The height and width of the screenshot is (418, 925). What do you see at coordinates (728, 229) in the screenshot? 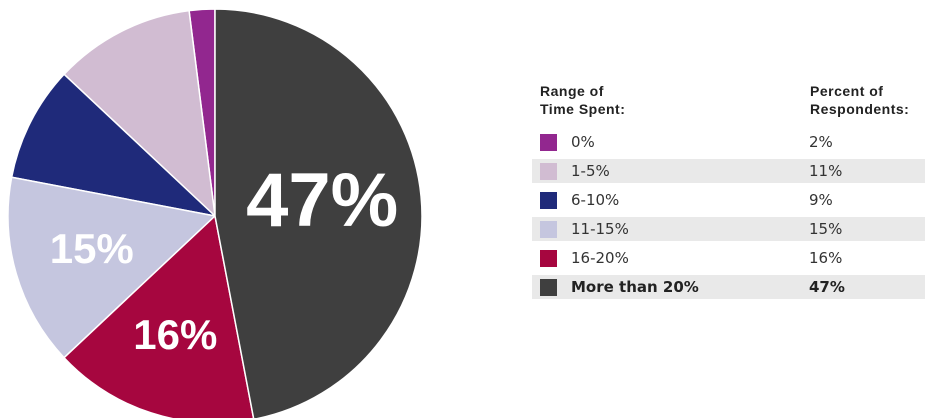
I see `legend-row: 11-15% 15%` at bounding box center [728, 229].